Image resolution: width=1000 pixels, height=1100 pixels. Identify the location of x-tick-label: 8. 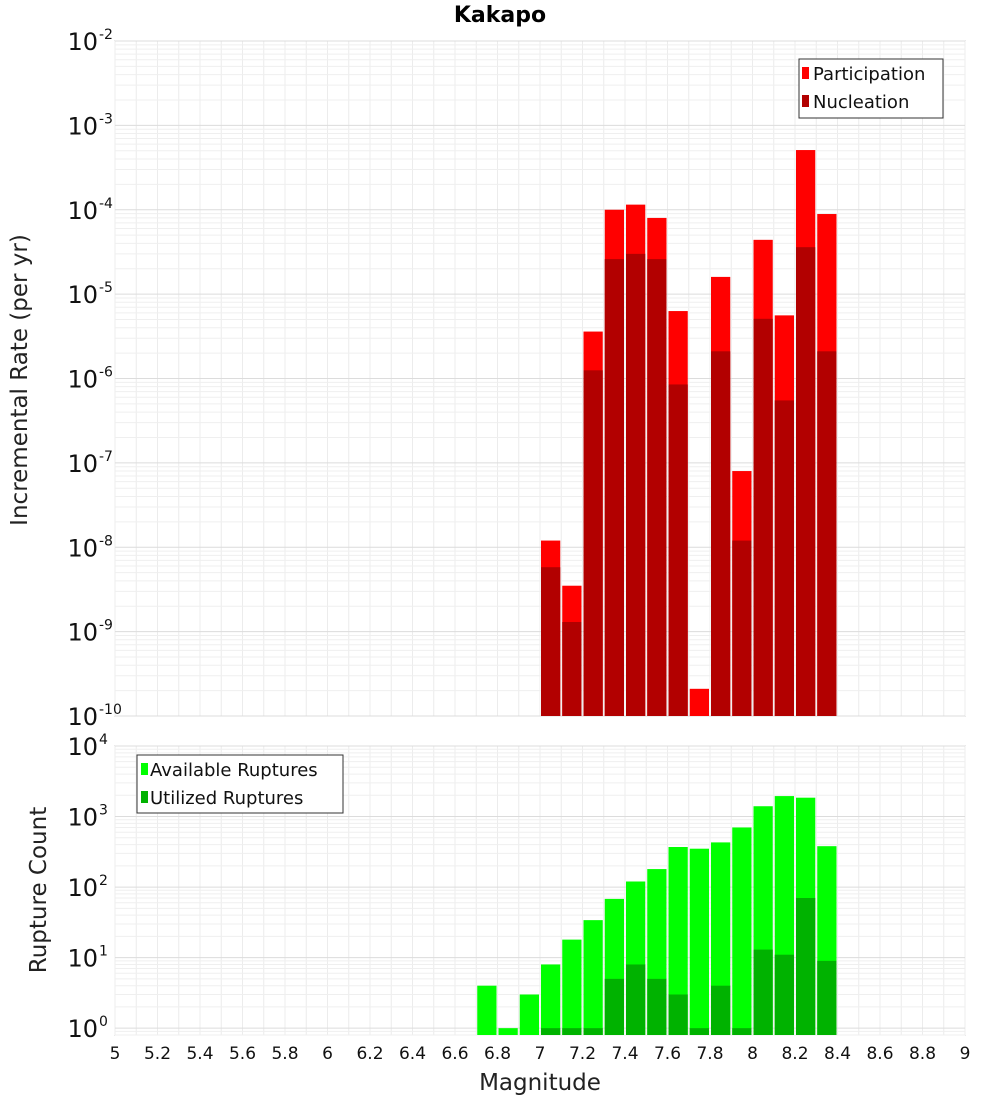
(752, 1054).